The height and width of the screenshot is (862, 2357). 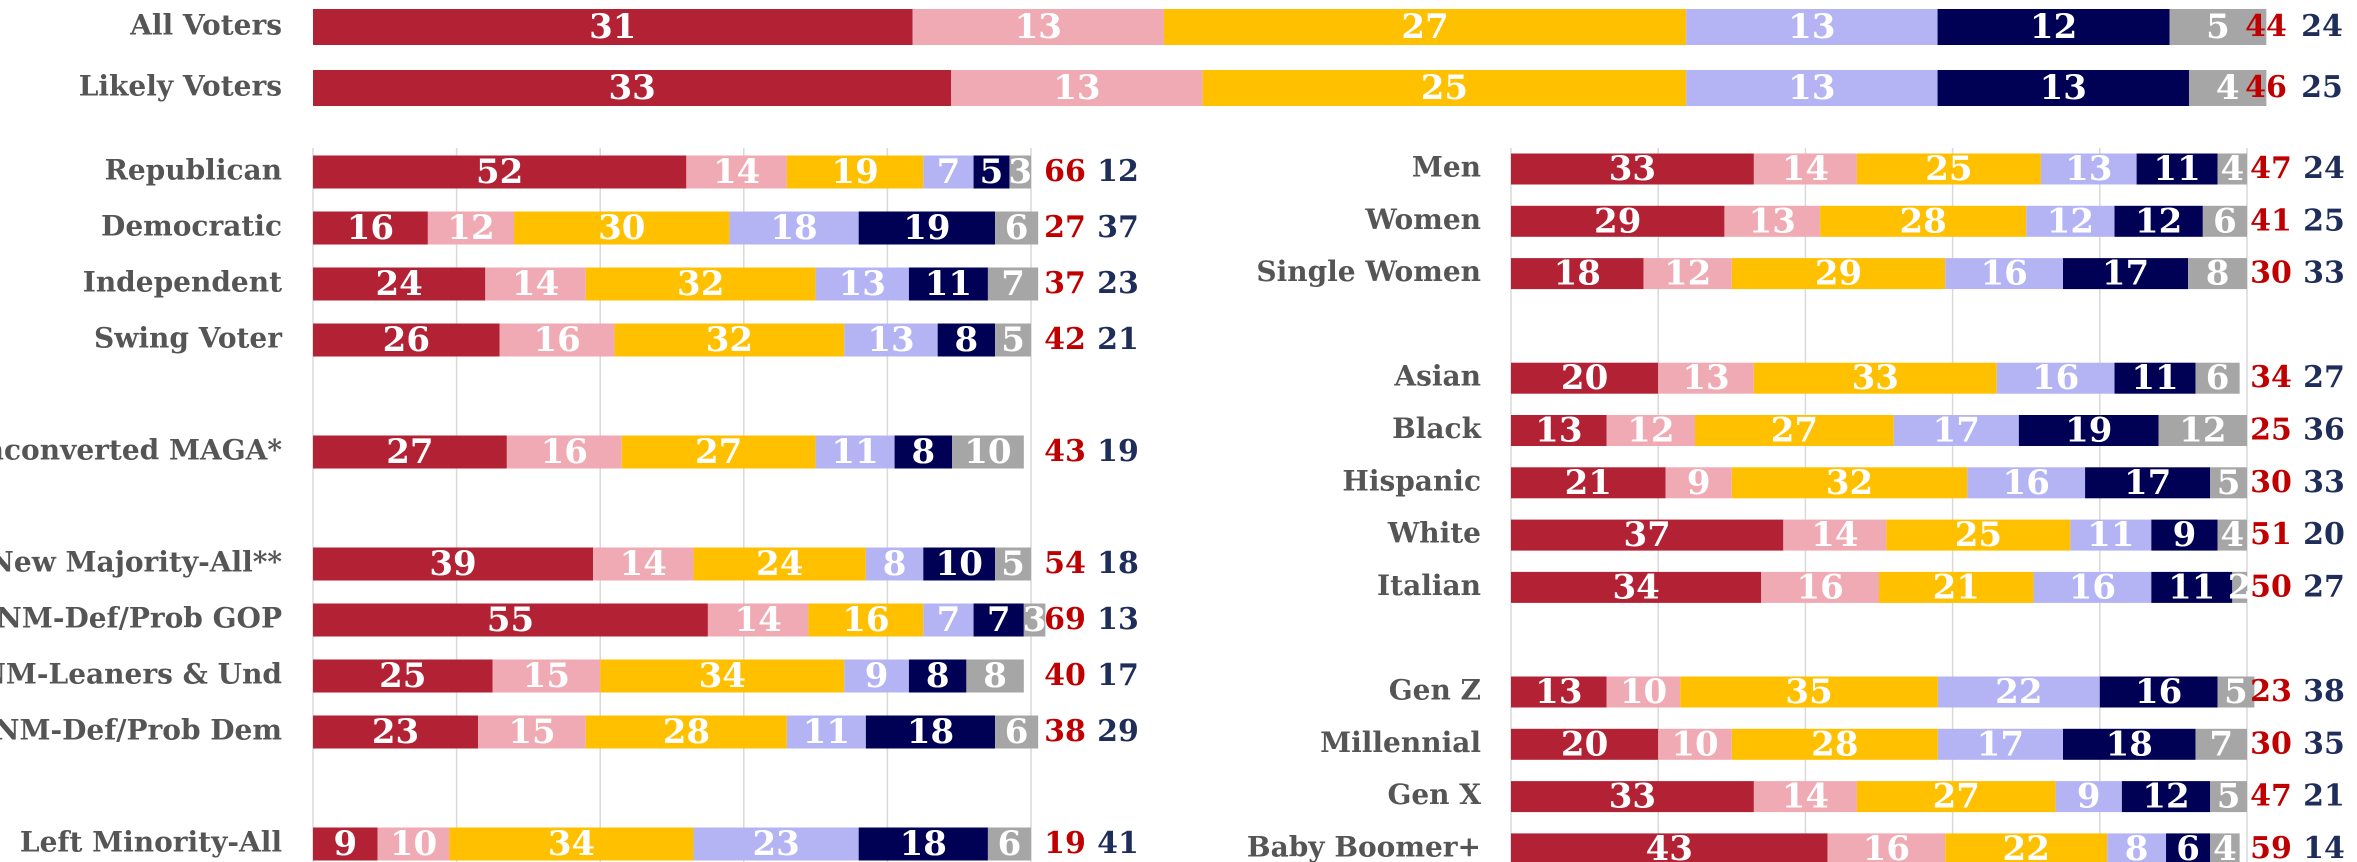 What do you see at coordinates (2324, 482) in the screenshot?
I see `total-label: 33` at bounding box center [2324, 482].